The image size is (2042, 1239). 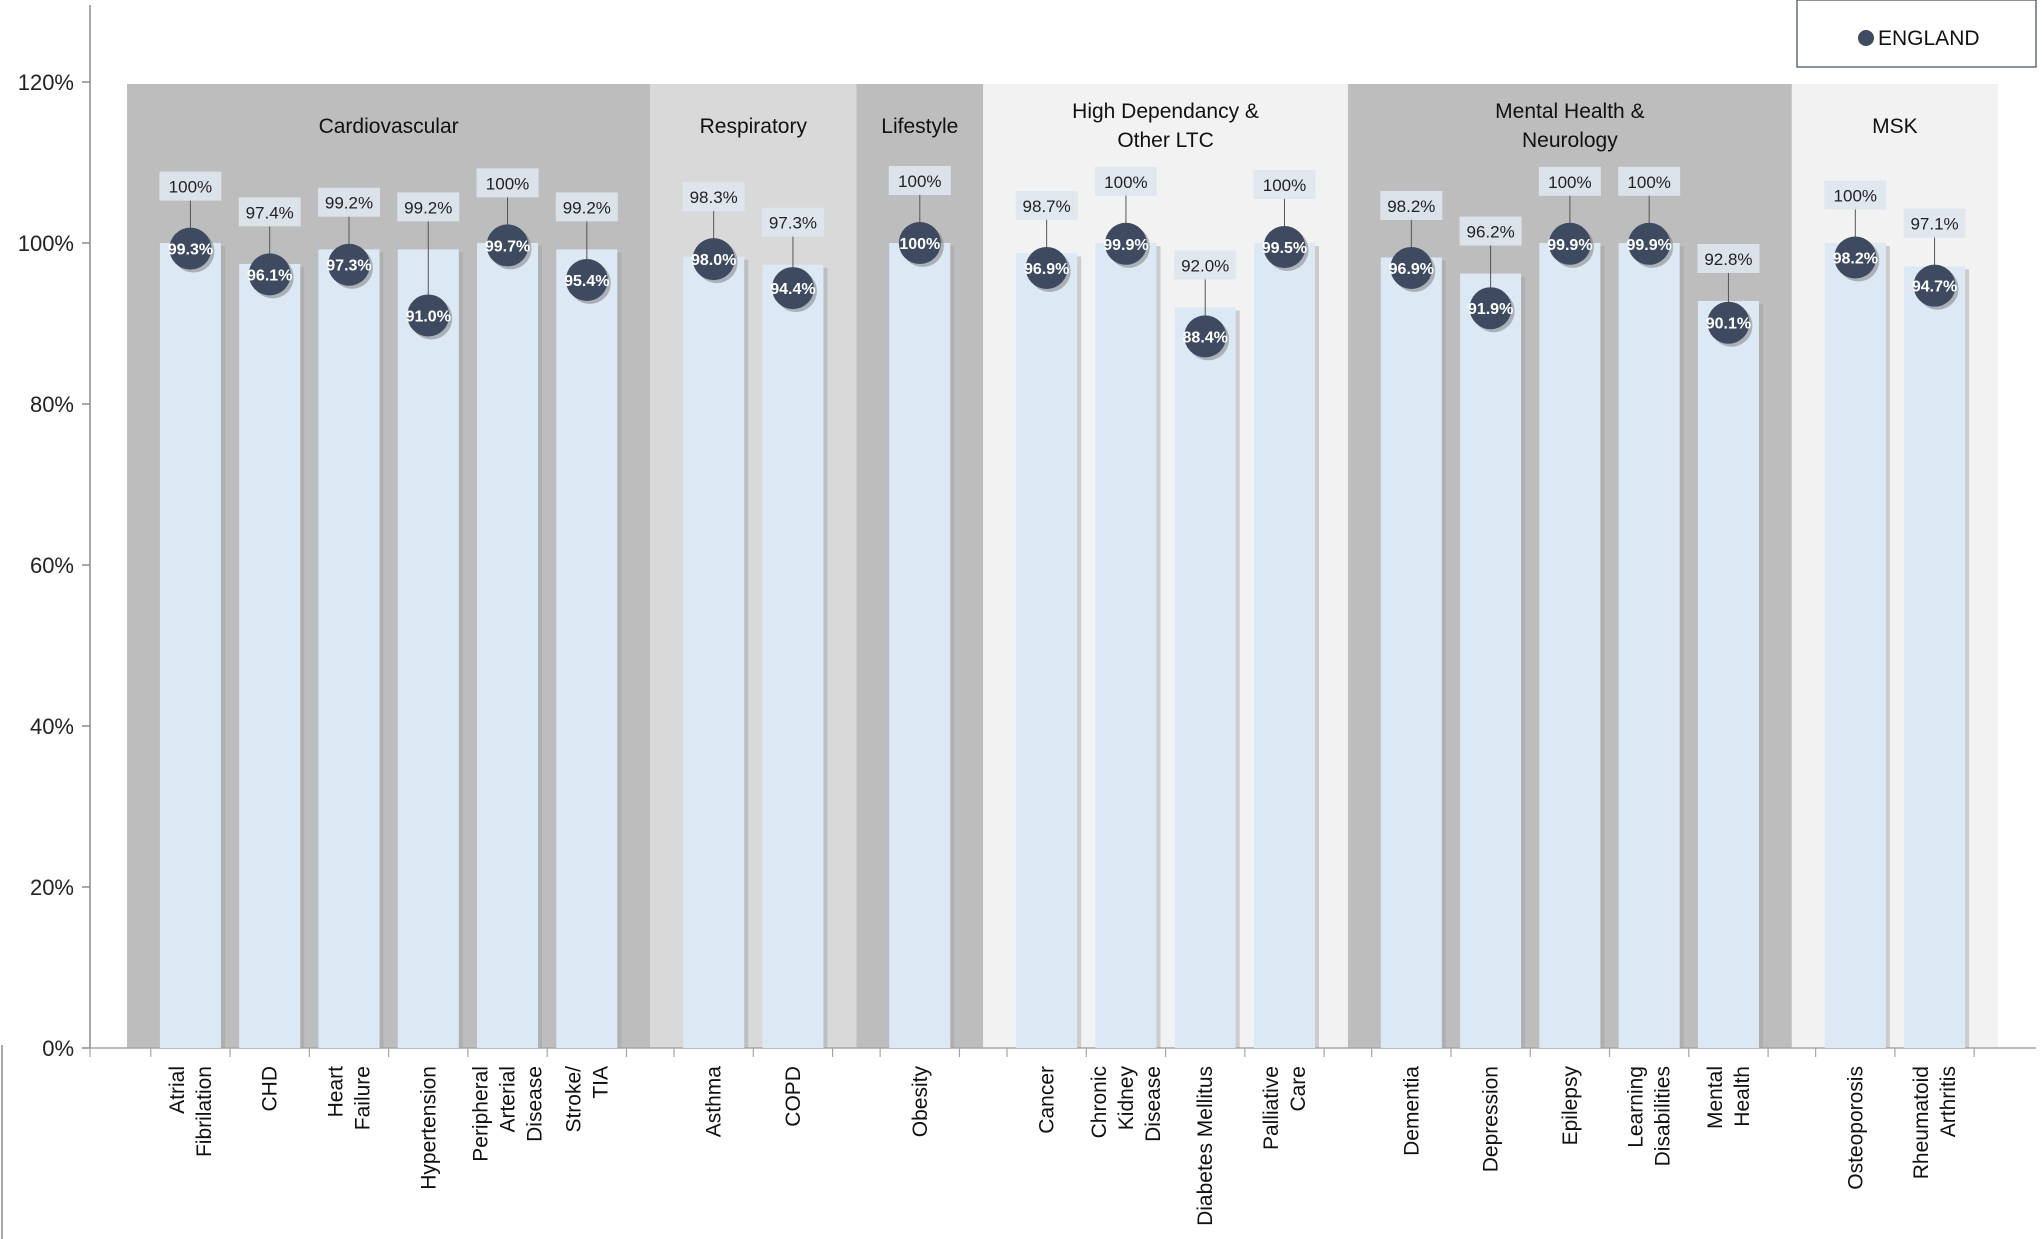 What do you see at coordinates (52, 726) in the screenshot?
I see `y-tick-label: 40%` at bounding box center [52, 726].